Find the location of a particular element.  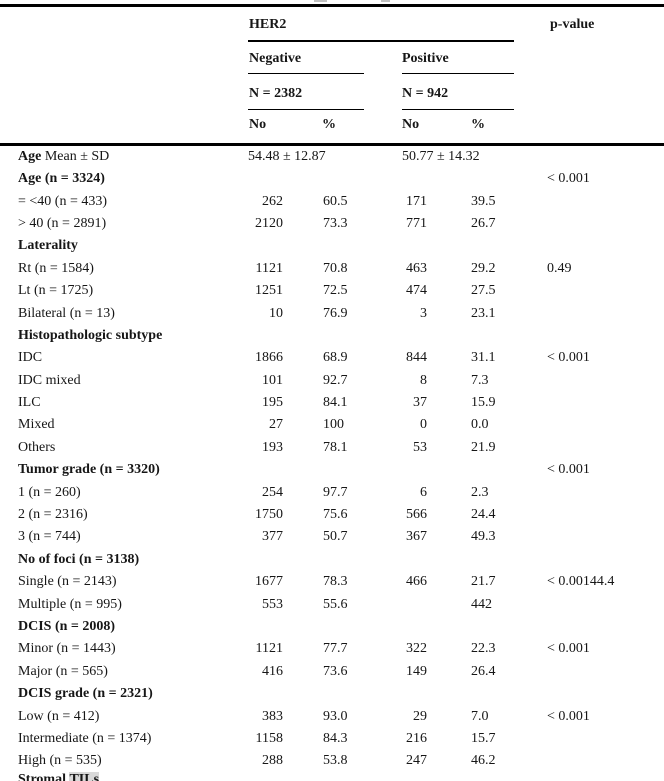

positive-percent-cell: 7.3 is located at coordinates (480, 380).